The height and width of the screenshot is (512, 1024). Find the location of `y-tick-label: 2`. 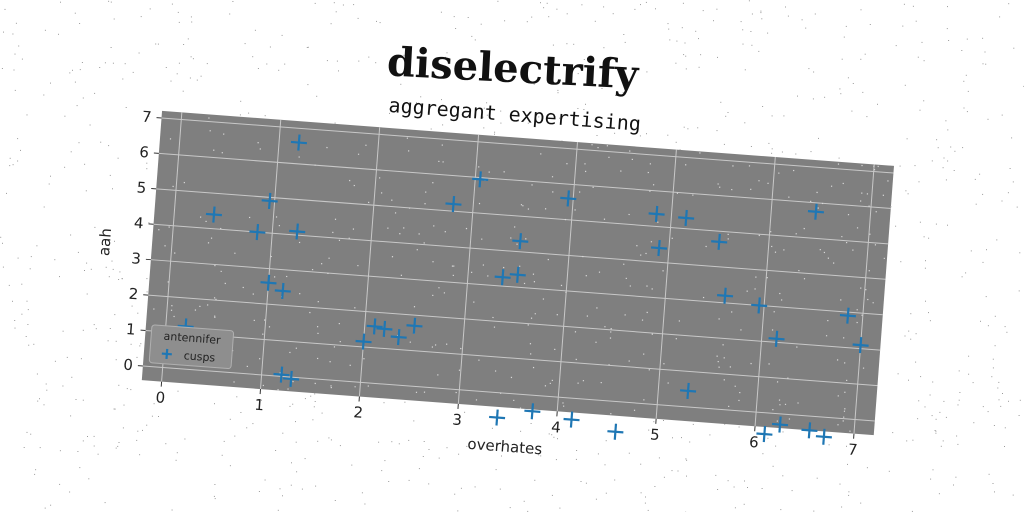

y-tick-label: 2 is located at coordinates (133, 294).